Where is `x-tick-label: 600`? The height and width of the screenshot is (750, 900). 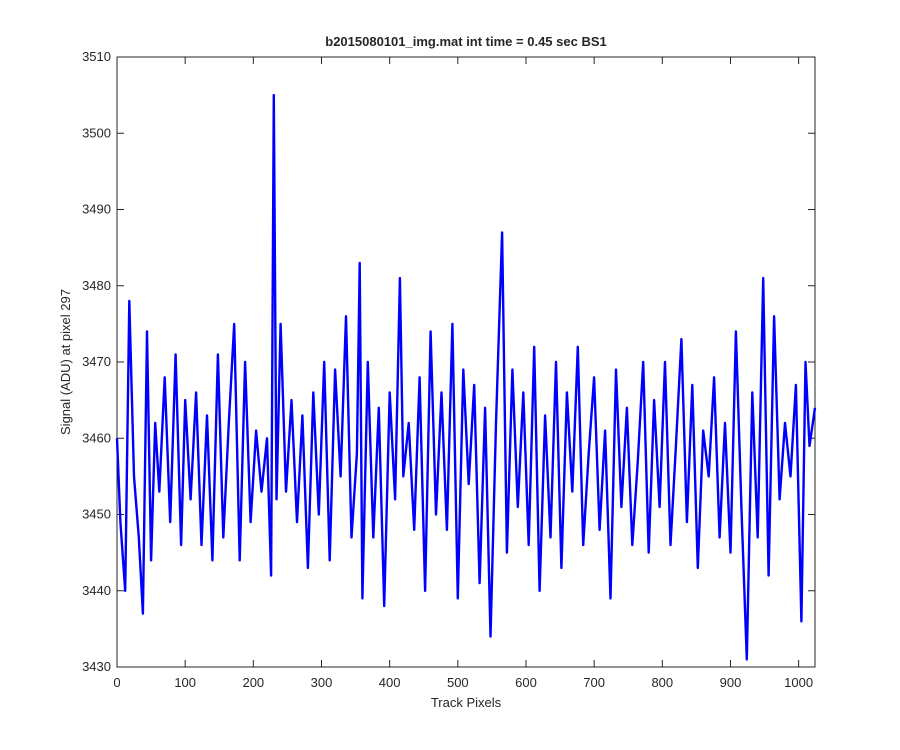 x-tick-label: 600 is located at coordinates (526, 682).